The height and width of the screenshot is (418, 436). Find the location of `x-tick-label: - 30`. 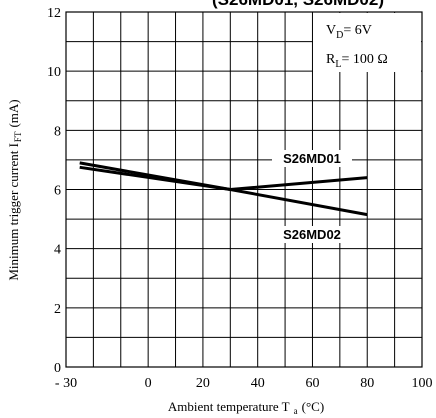

x-tick-label: - 30 is located at coordinates (66, 383).